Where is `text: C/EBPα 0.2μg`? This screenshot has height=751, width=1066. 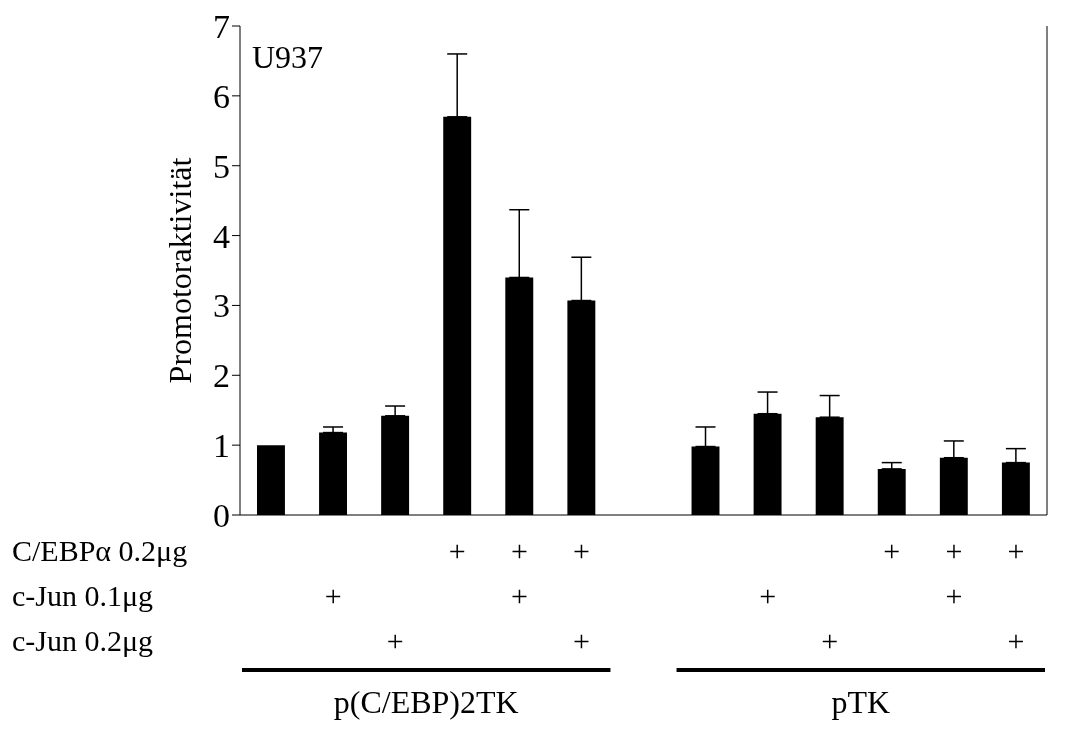
text: C/EBPα 0.2μg is located at coordinates (100, 550).